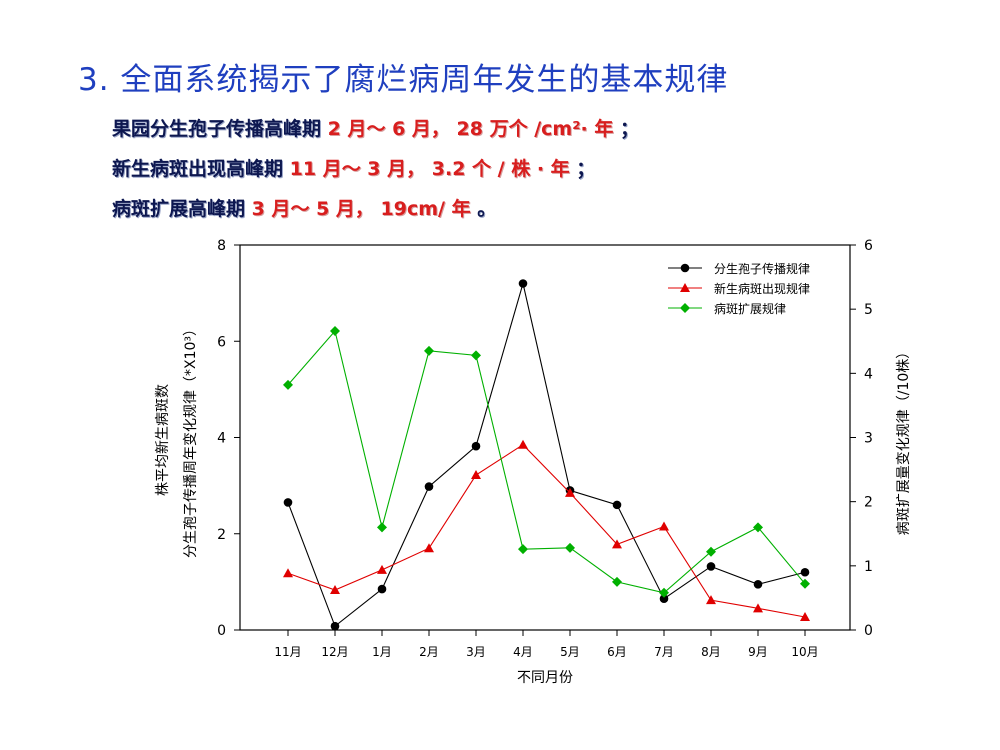  Describe the element at coordinates (868, 567) in the screenshot. I see `y-right-tick-label: 1` at that location.